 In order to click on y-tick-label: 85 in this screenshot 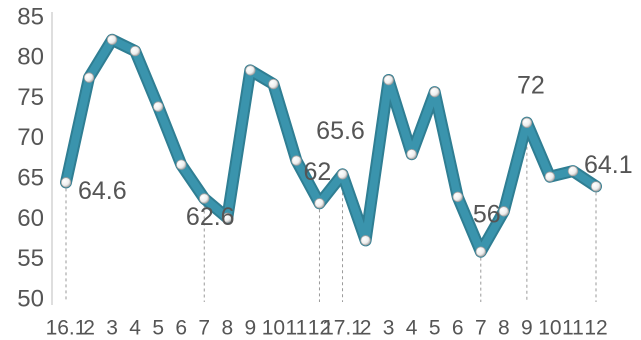, I will do `click(30, 16)`.